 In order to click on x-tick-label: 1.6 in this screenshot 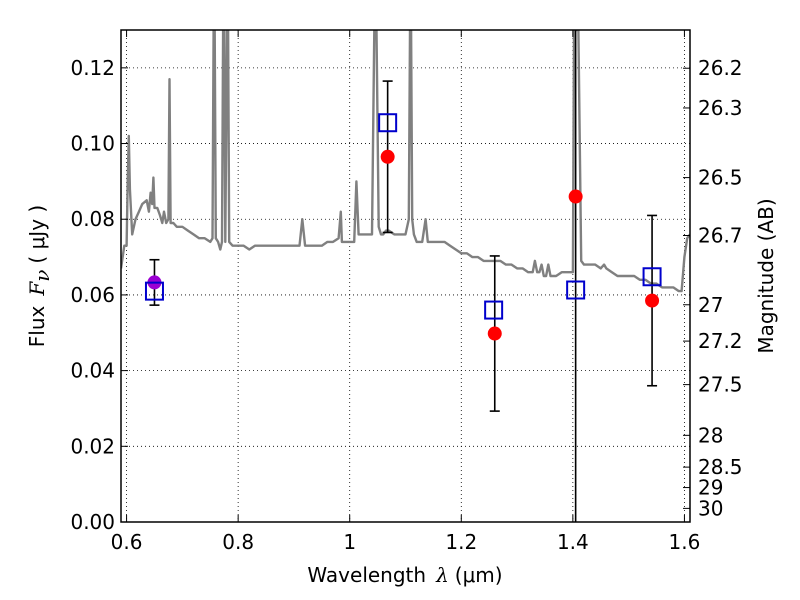, I will do `click(685, 542)`.